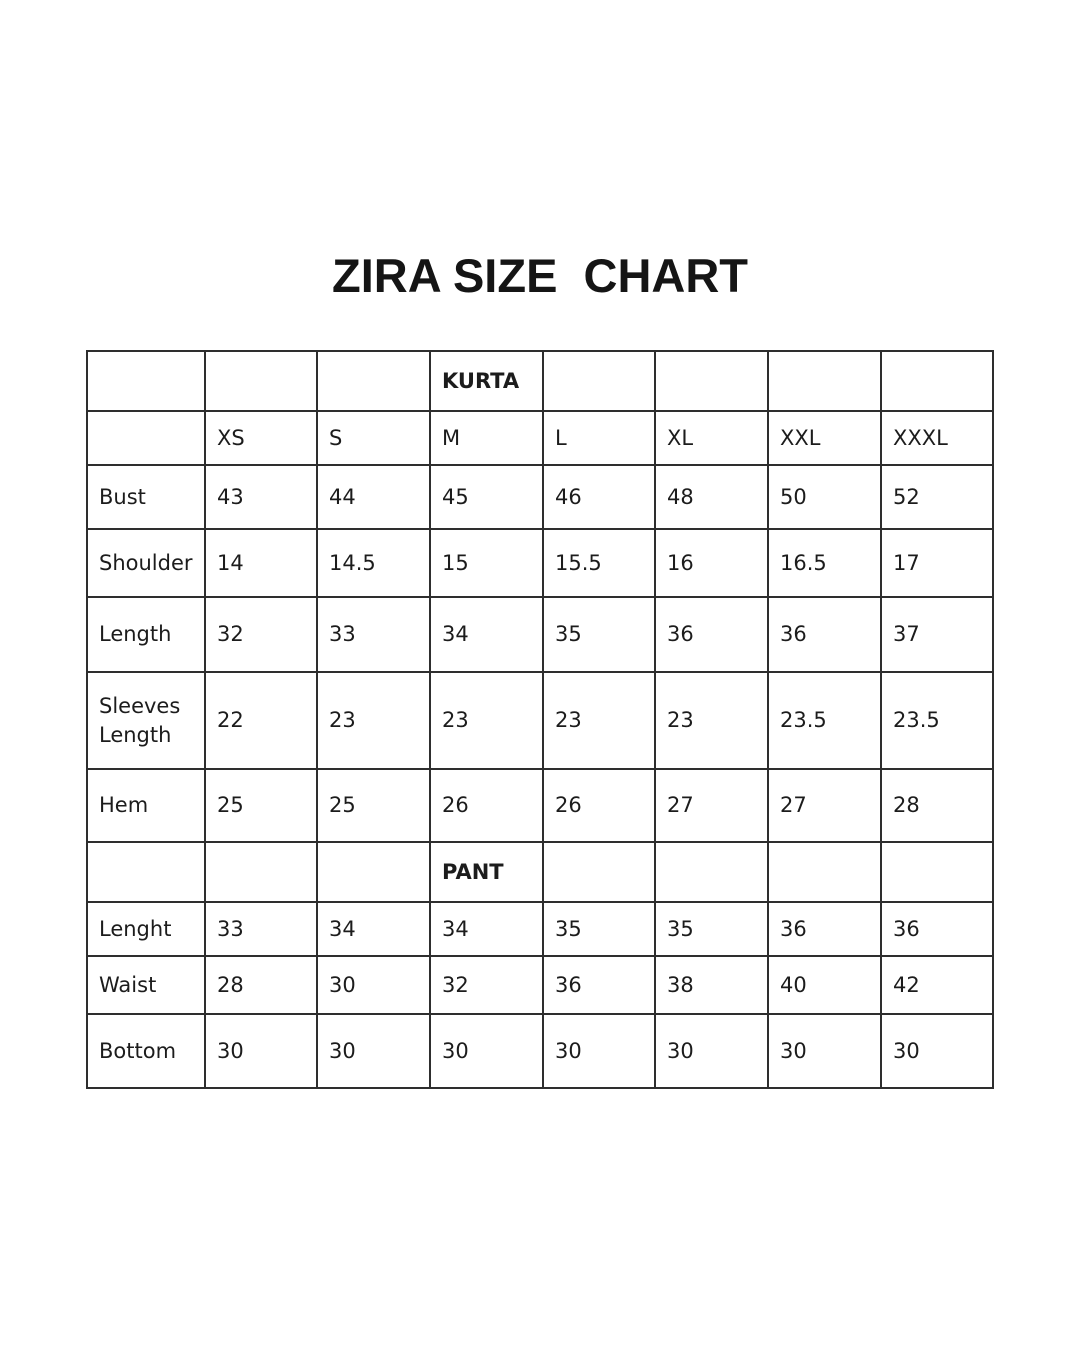  What do you see at coordinates (486, 497) in the screenshot?
I see `value-cell: 45` at bounding box center [486, 497].